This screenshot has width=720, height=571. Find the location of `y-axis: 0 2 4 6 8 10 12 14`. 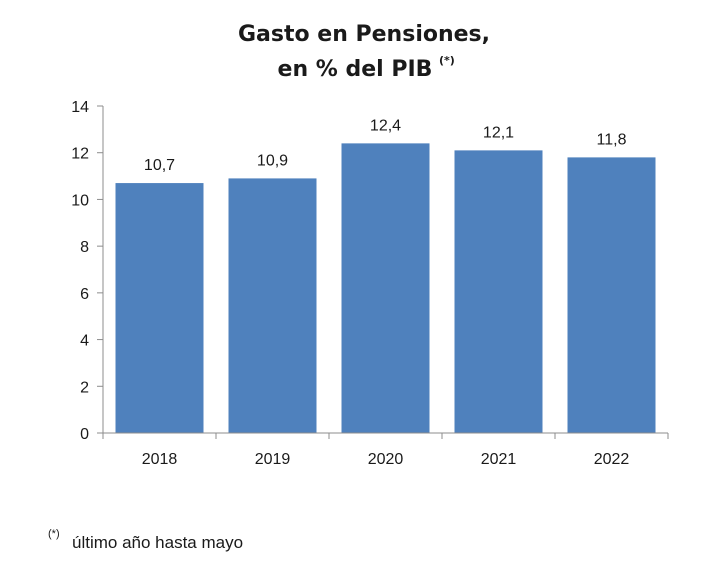

y-axis: 0 2 4 6 8 10 12 14 is located at coordinates (87, 271).